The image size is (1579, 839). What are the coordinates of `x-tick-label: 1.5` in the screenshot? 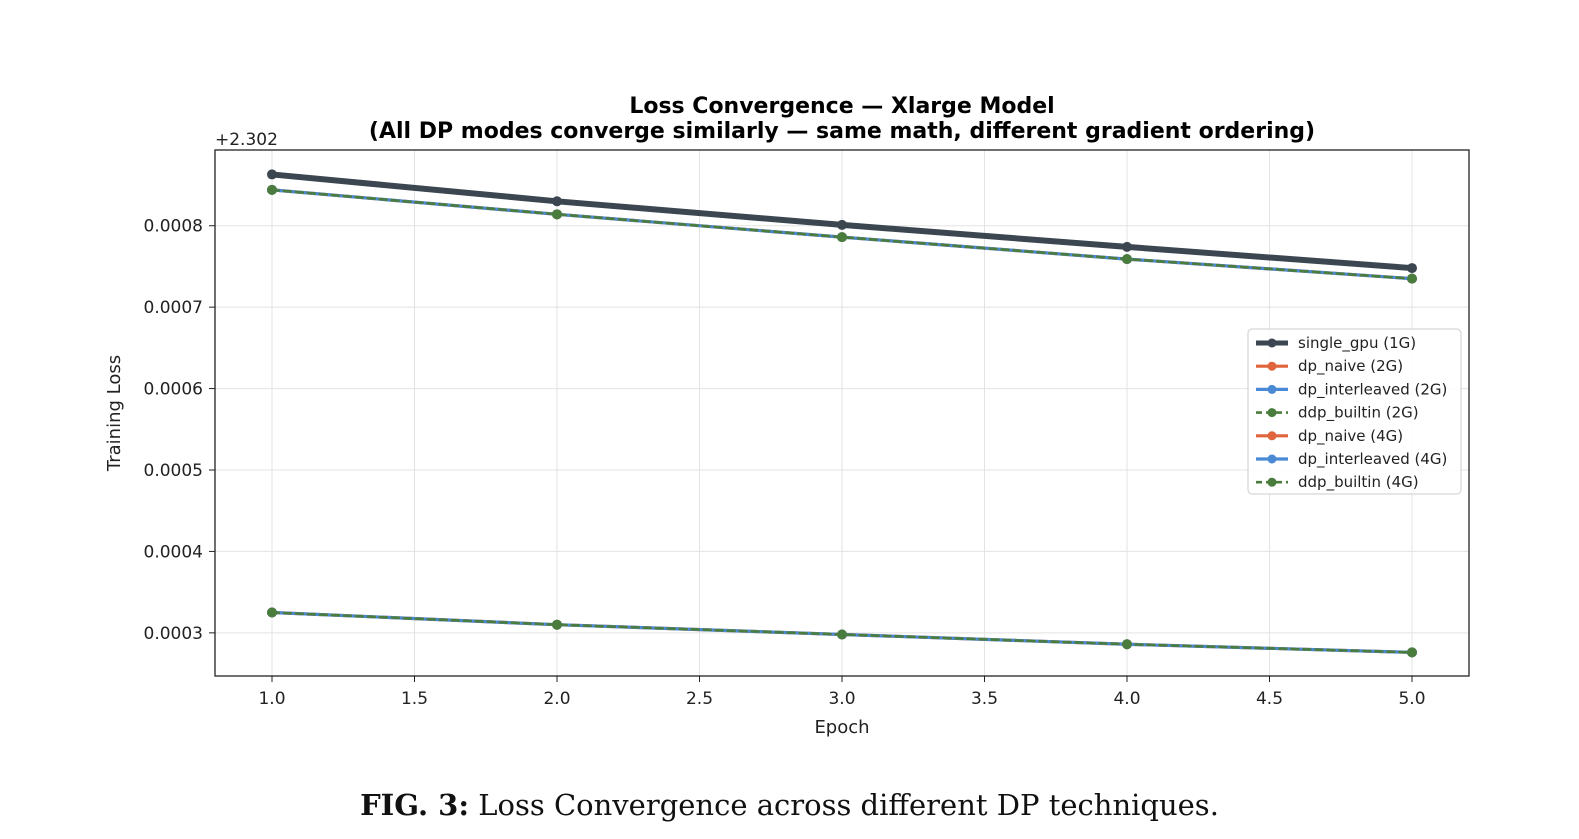 It's located at (414, 699).